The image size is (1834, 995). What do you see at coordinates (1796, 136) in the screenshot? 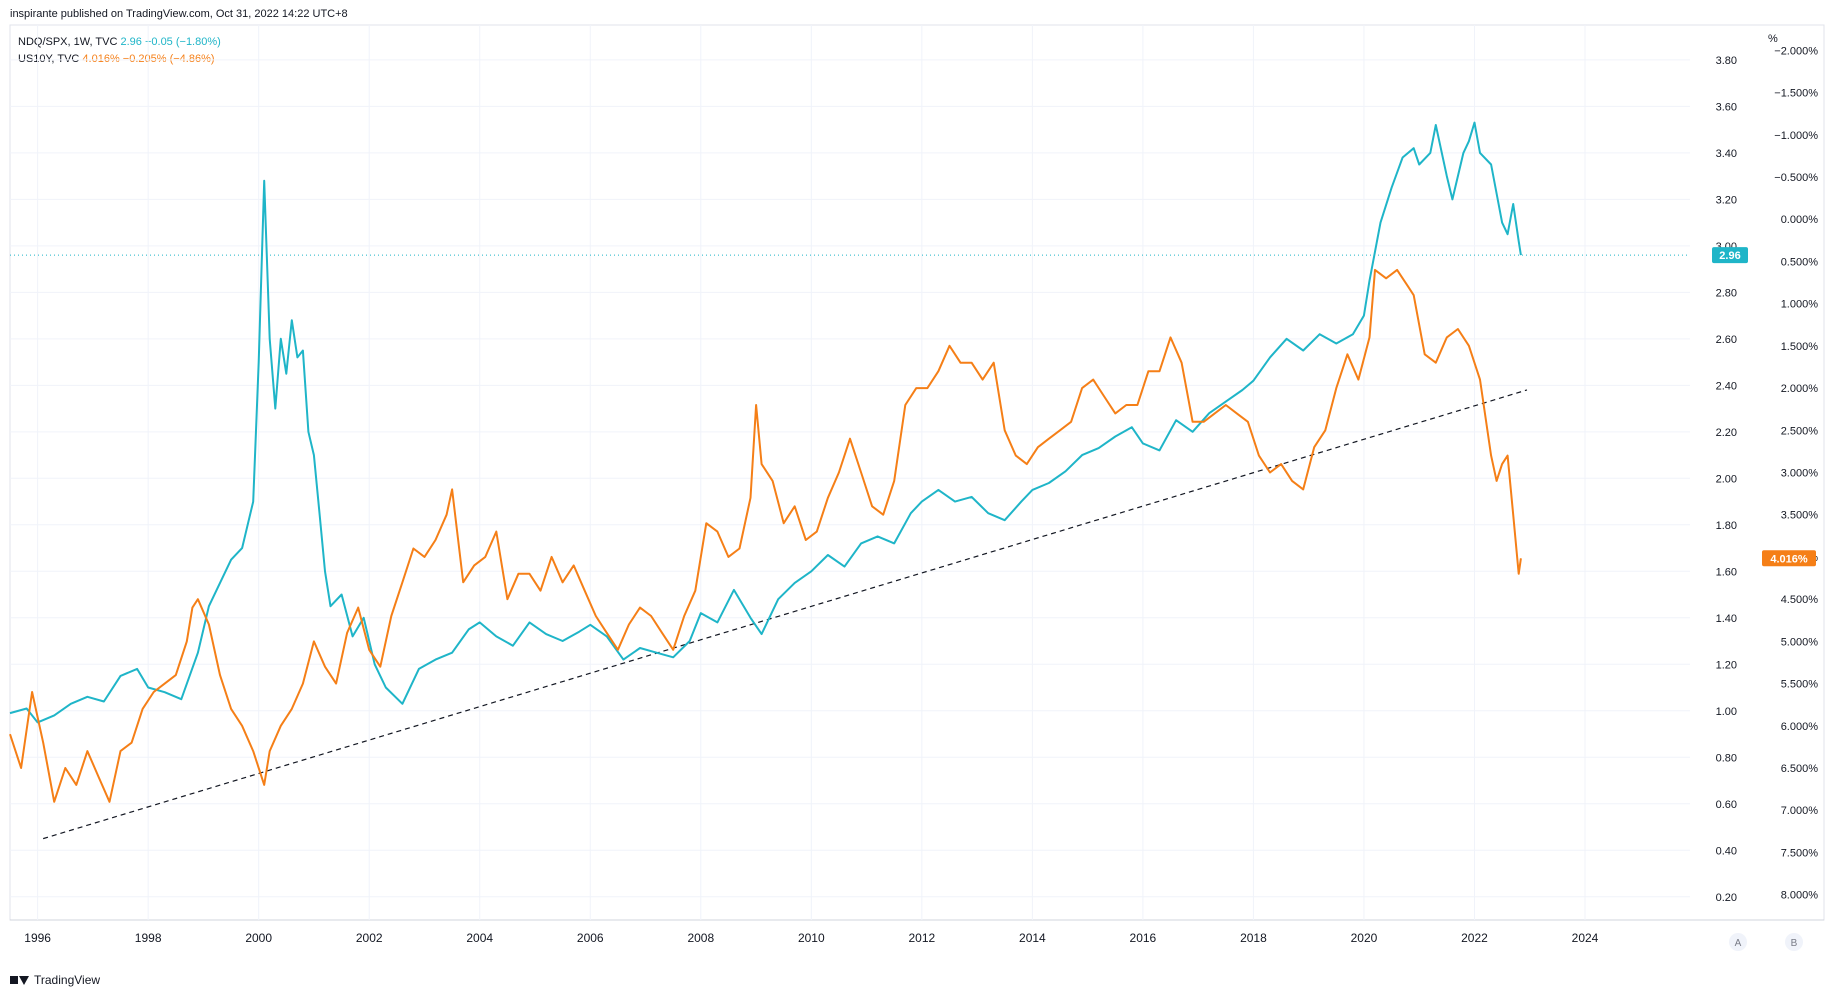
I see `y-tick-label-yield: −1.000%` at bounding box center [1796, 136].